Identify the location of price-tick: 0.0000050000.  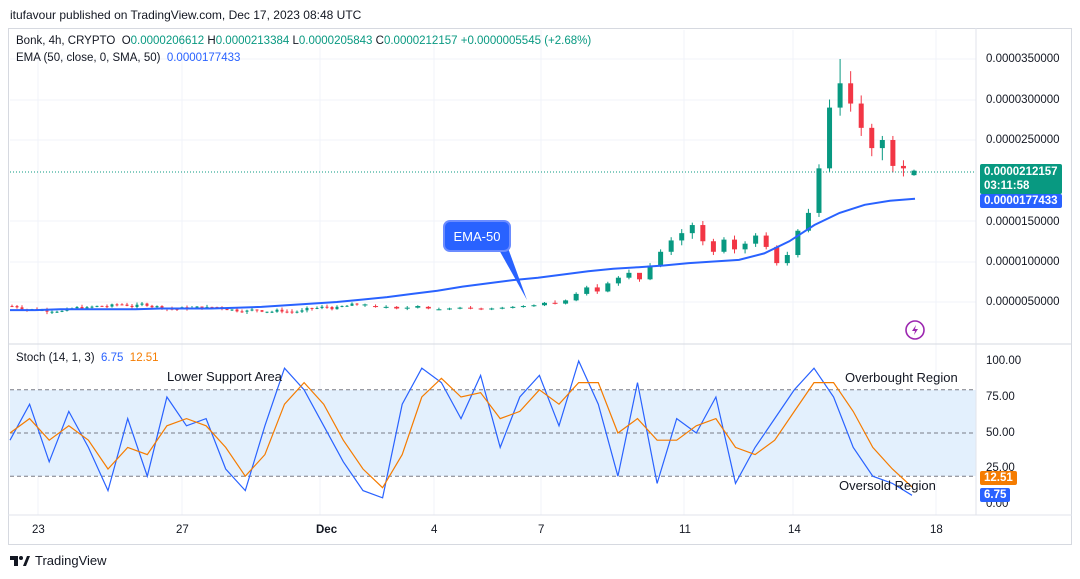
(1023, 302).